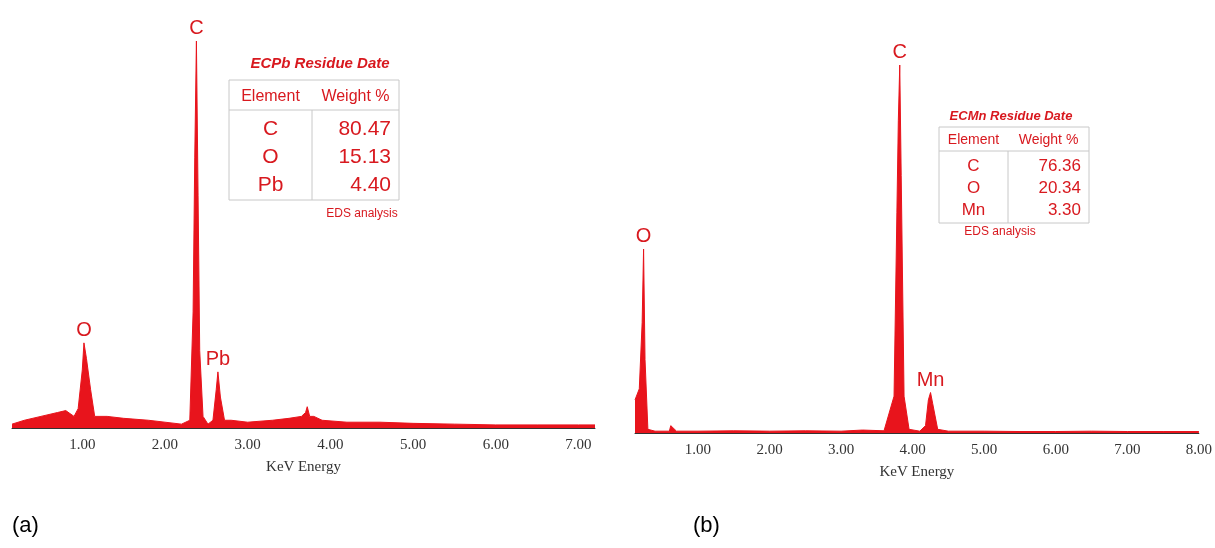 Image resolution: width=1215 pixels, height=548 pixels. I want to click on annotation: 4.40, so click(370, 183).